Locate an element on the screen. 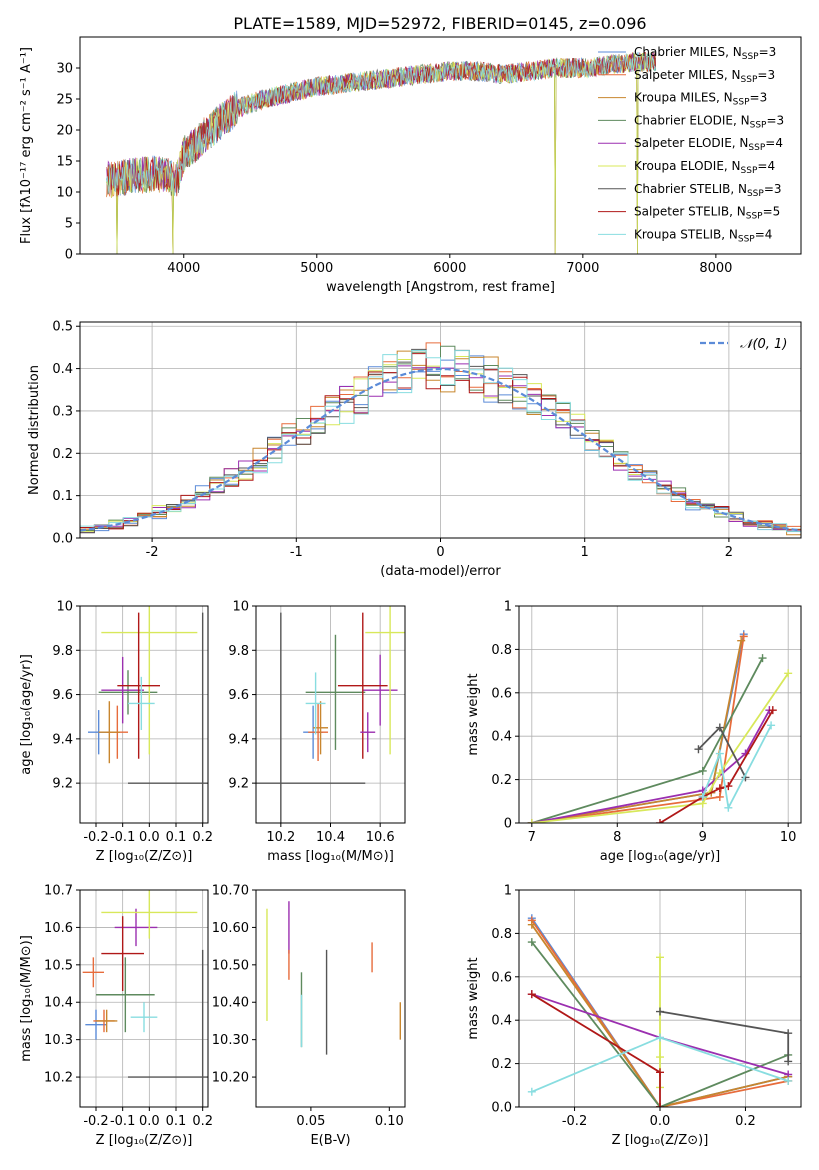 This screenshot has height=1170, width=819. legend-entry: Salpeter ELODIE, NSSP=4 is located at coordinates (708, 144).